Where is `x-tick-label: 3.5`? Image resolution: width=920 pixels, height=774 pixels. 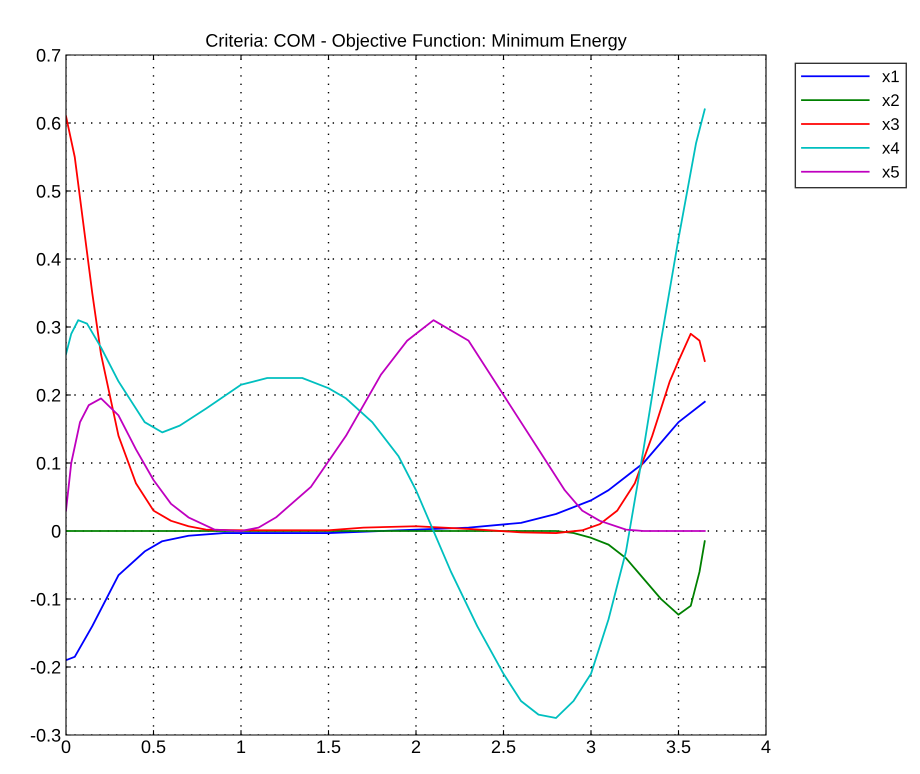
x-tick-label: 3.5 is located at coordinates (678, 747).